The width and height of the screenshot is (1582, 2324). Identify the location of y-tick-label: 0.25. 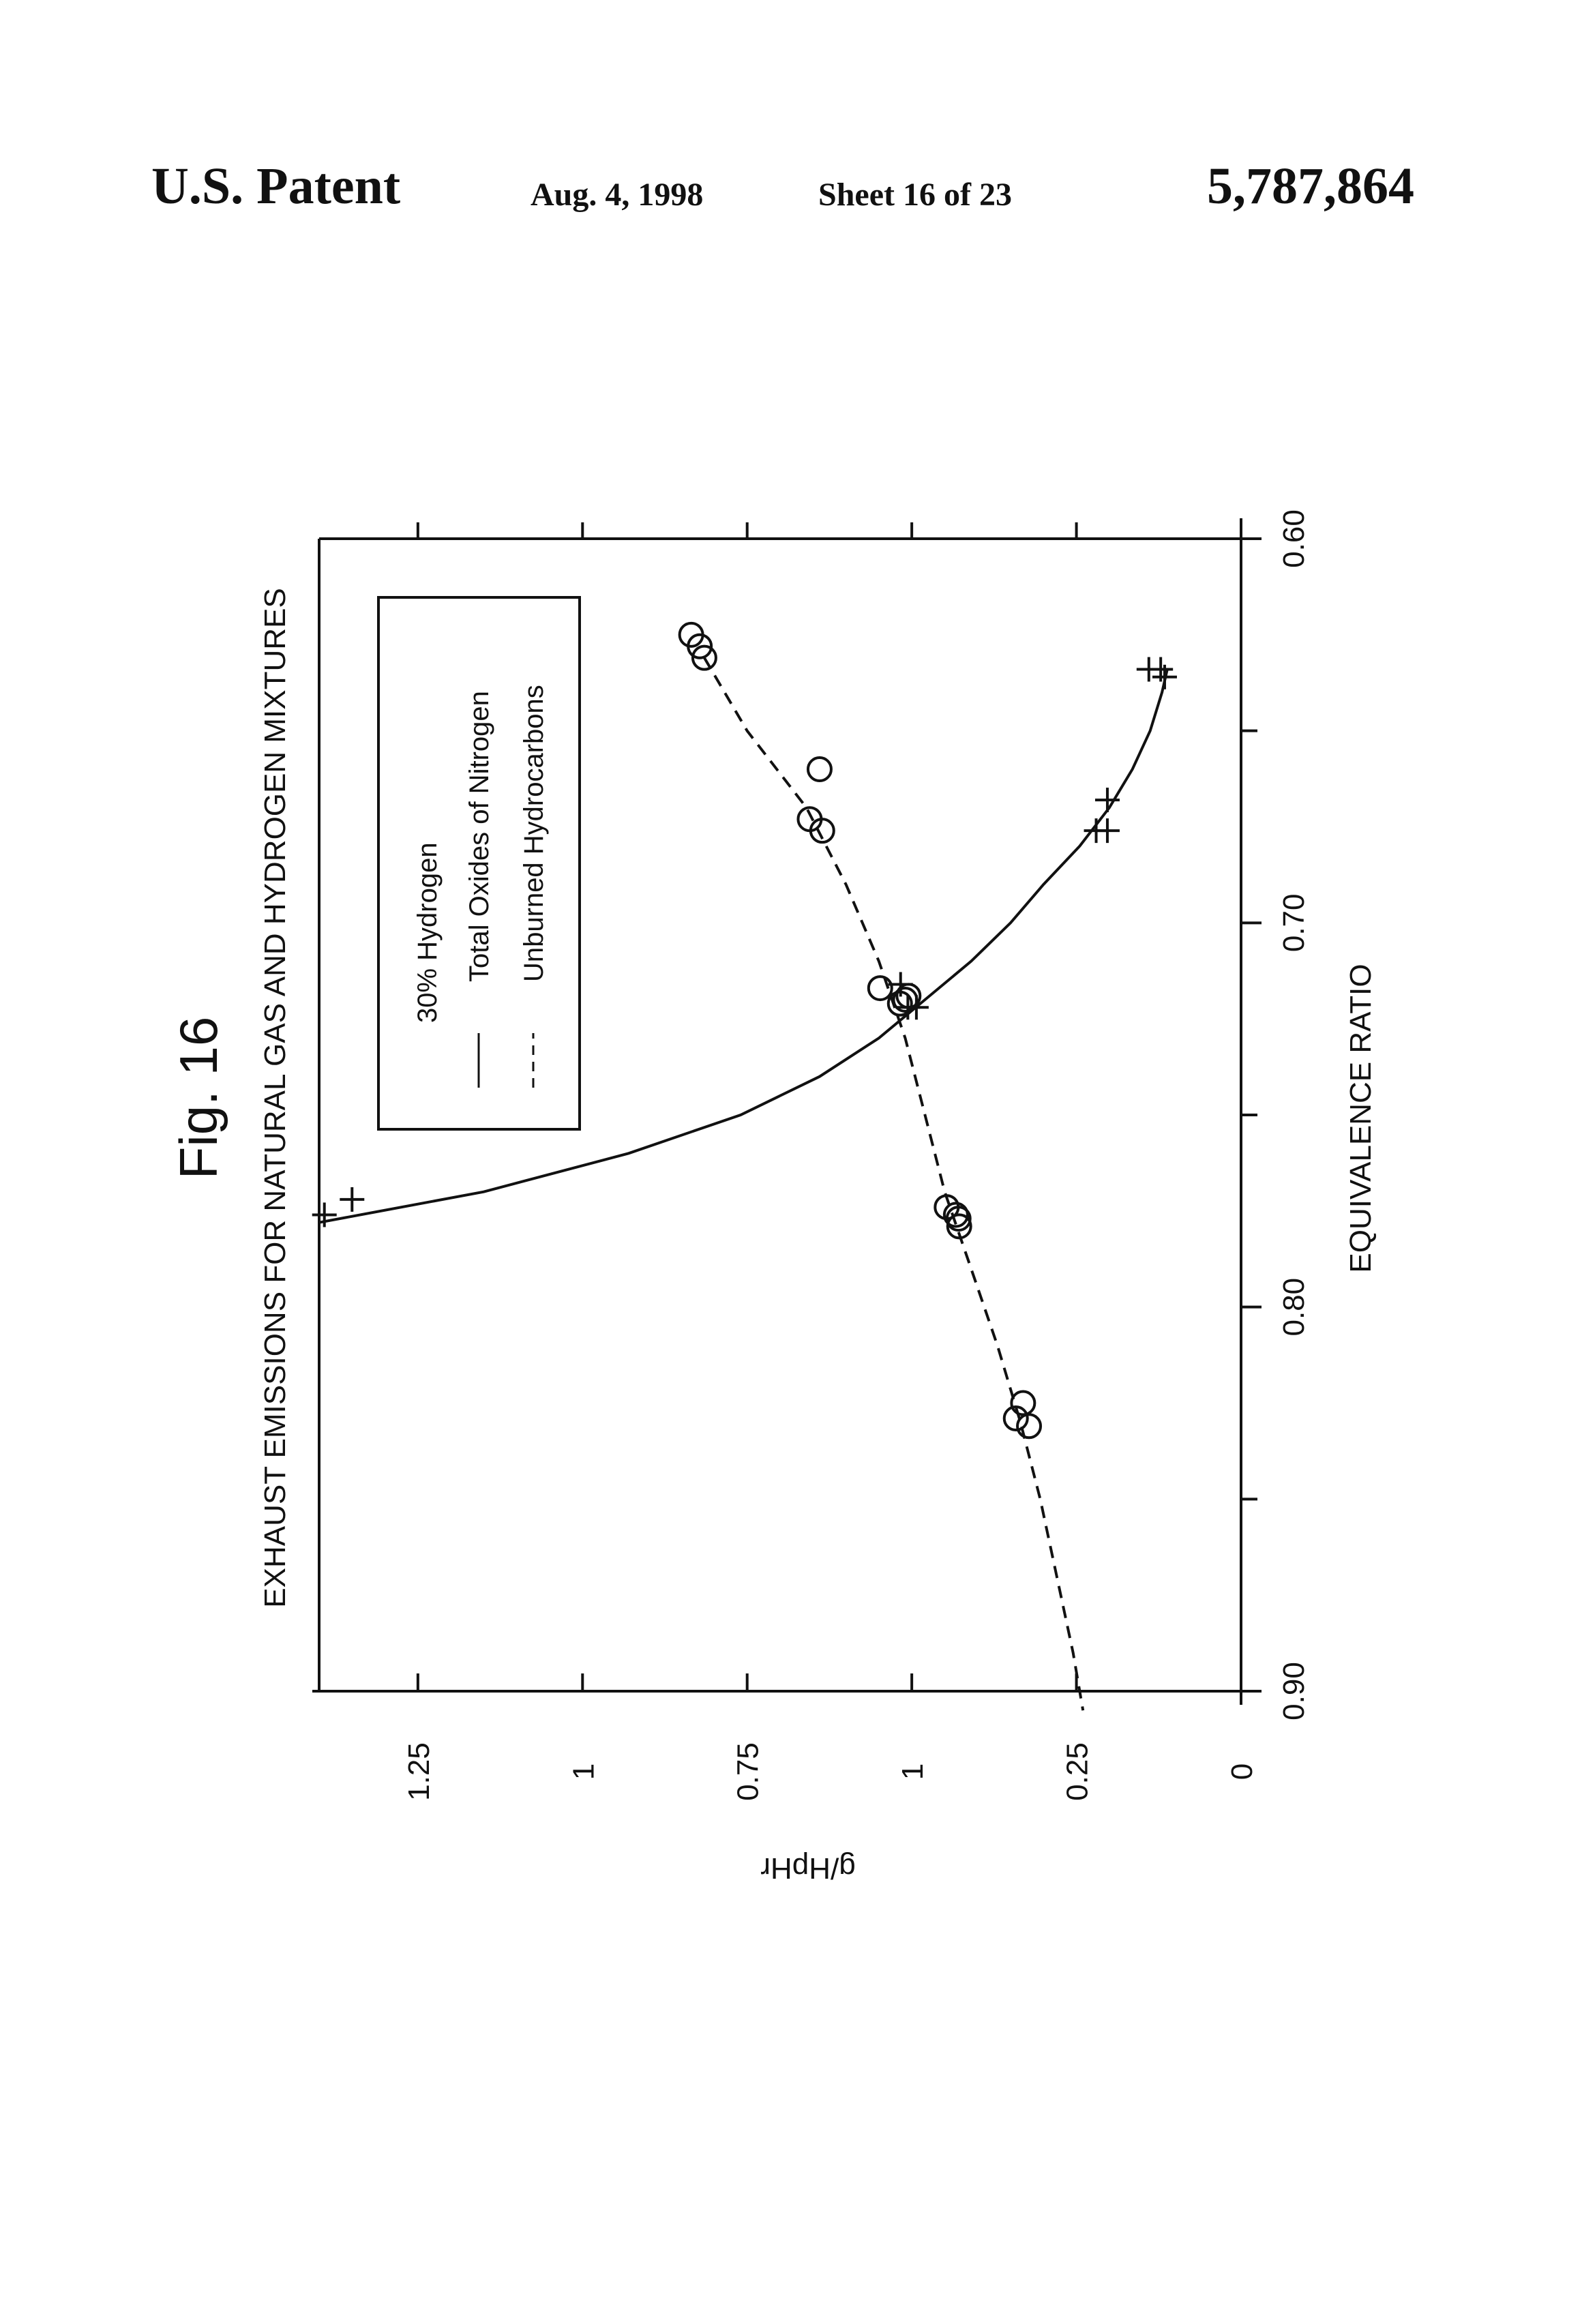
(1077, 1771).